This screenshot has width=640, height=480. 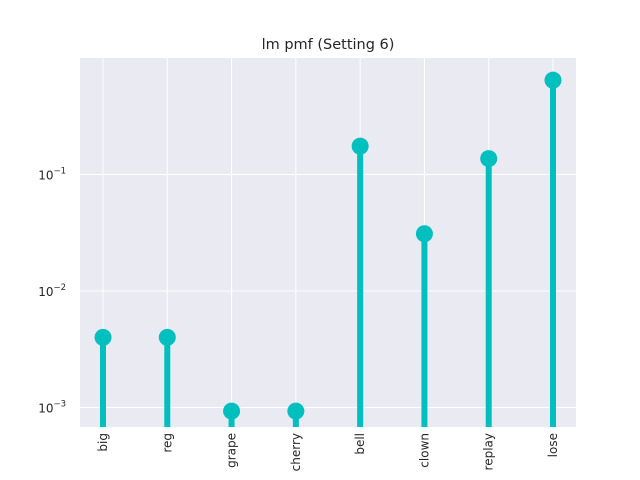 I want to click on x-tick-label-big: big, so click(x=103, y=442).